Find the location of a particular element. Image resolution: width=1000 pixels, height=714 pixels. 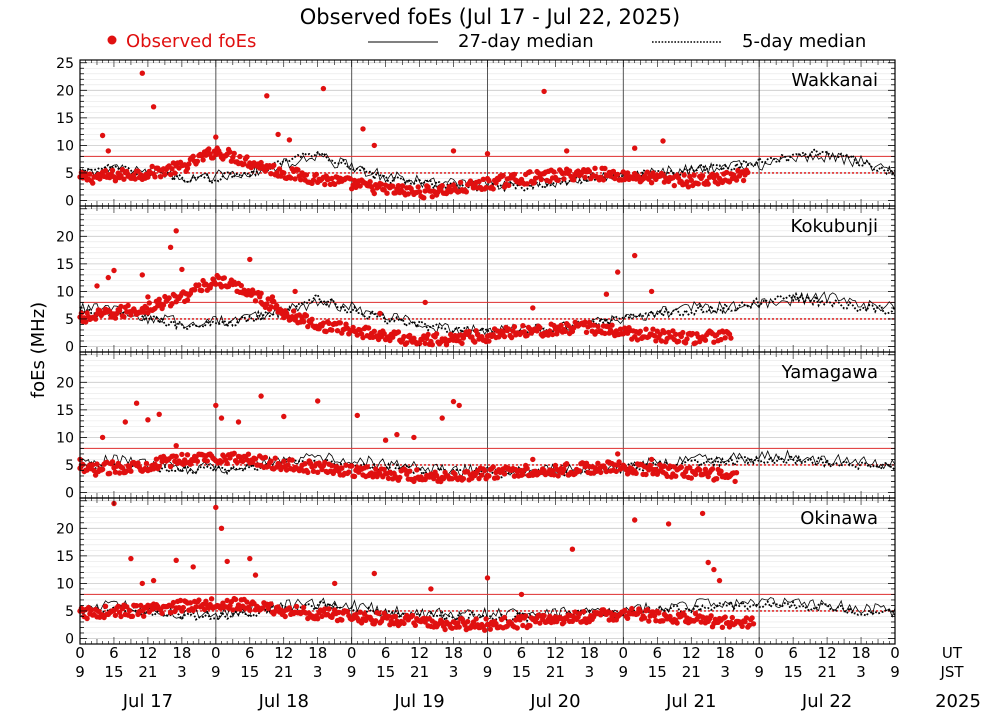

day-label: Jul 22 is located at coordinates (826, 701).